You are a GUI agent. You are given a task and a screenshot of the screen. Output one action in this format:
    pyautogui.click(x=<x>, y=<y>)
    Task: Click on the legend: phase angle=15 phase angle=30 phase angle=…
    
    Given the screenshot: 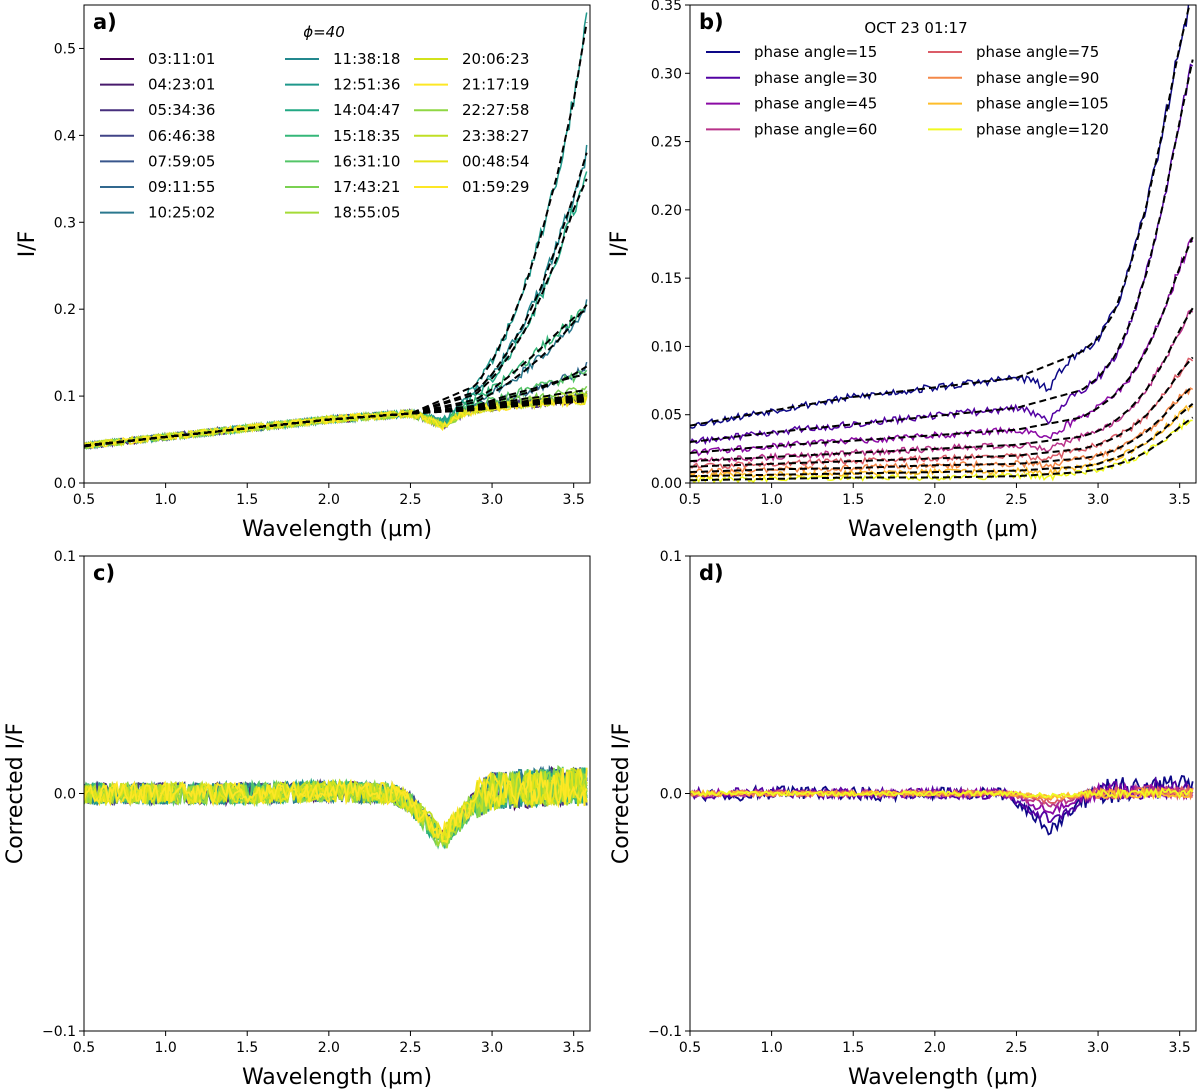 What is the action you would take?
    pyautogui.click(x=907, y=90)
    